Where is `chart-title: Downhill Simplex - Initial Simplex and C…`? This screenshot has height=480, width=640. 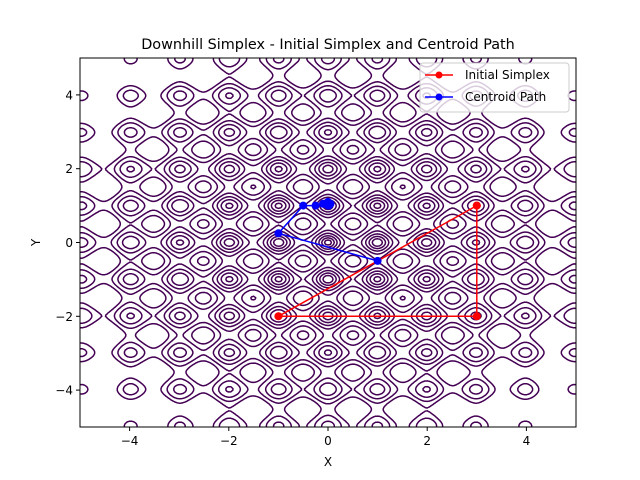 chart-title: Downhill Simplex - Initial Simplex and C… is located at coordinates (328, 45).